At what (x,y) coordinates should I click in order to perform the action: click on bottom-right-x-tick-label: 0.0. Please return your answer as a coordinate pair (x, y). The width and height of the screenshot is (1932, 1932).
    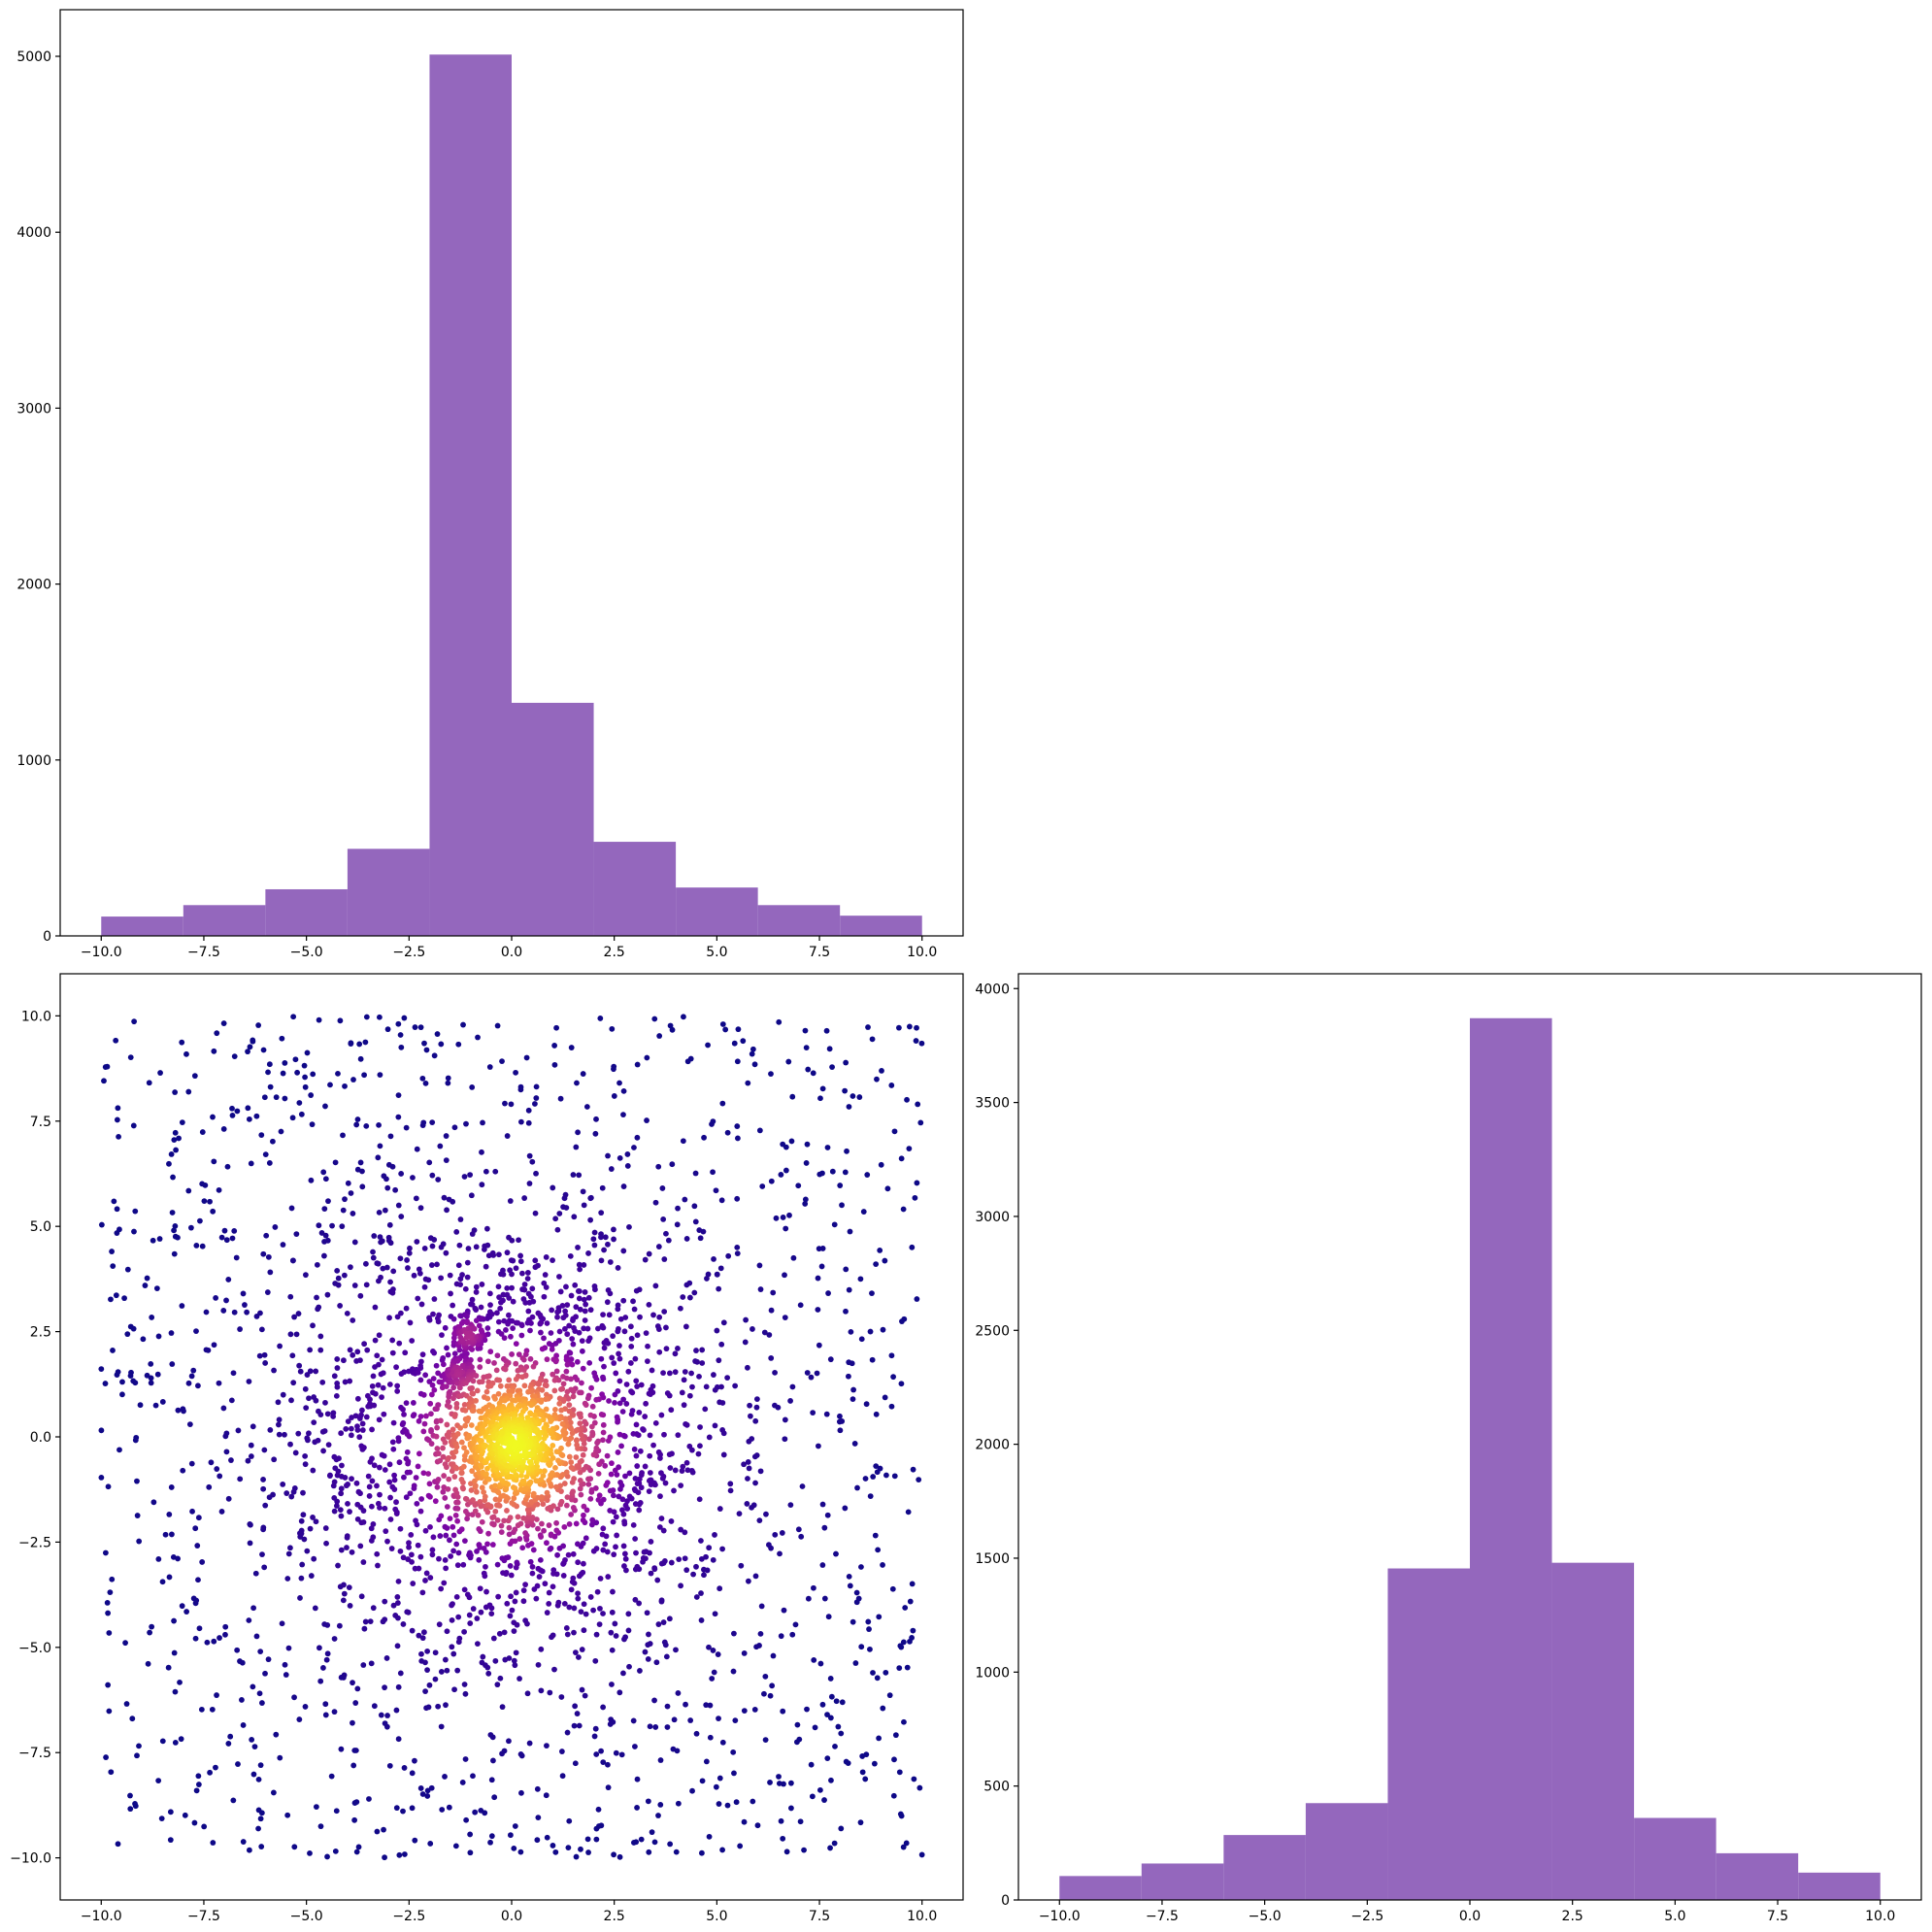
    Looking at the image, I should click on (1470, 1916).